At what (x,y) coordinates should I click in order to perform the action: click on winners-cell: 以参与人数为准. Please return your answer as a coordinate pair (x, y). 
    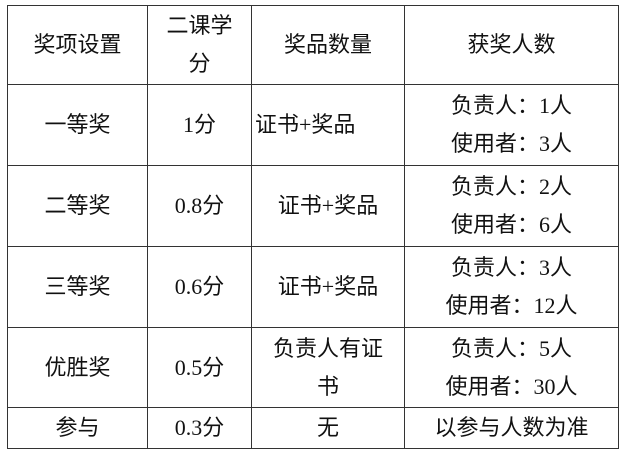
    Looking at the image, I should click on (511, 428).